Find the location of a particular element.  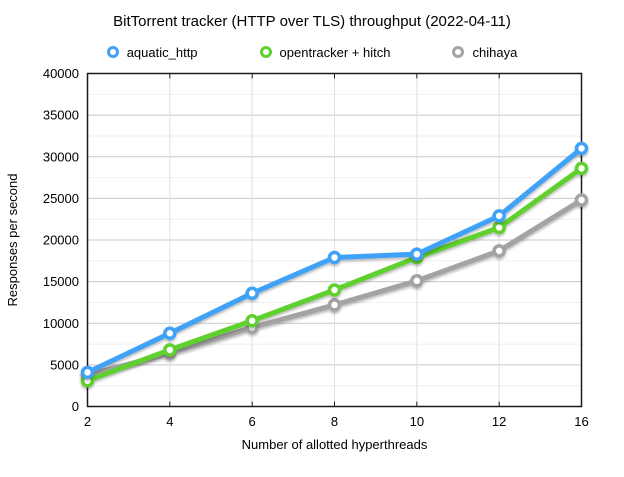

x-tick-label: 8 is located at coordinates (334, 421).